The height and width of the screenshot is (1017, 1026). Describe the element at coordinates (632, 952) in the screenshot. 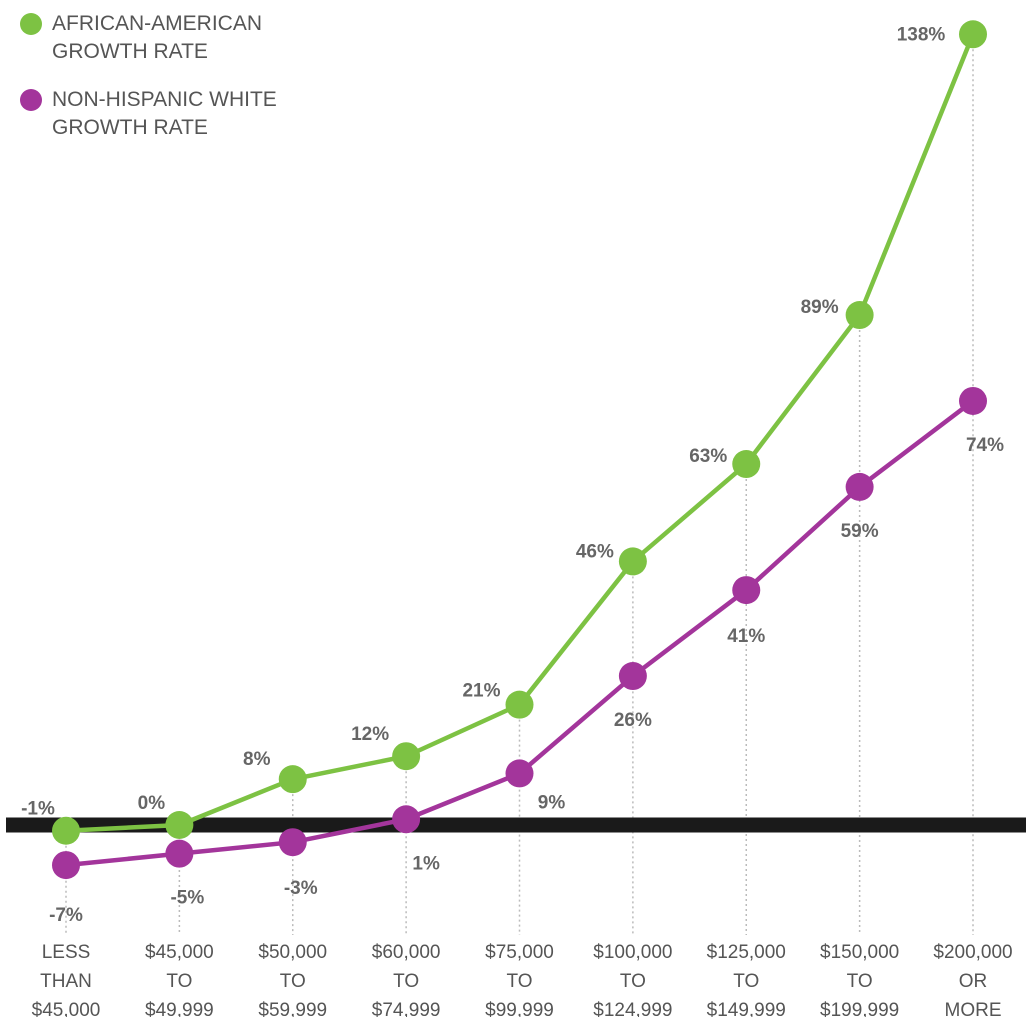

I see `x-tick-label: $100,000` at that location.